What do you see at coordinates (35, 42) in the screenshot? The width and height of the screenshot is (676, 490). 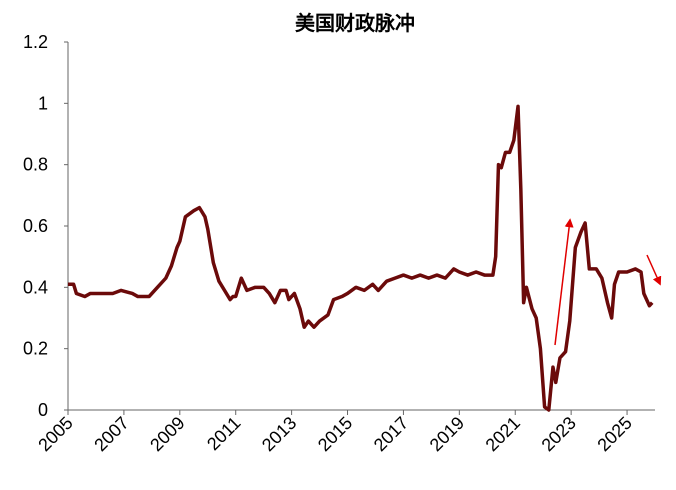 I see `y-tick-label: 1.2` at bounding box center [35, 42].